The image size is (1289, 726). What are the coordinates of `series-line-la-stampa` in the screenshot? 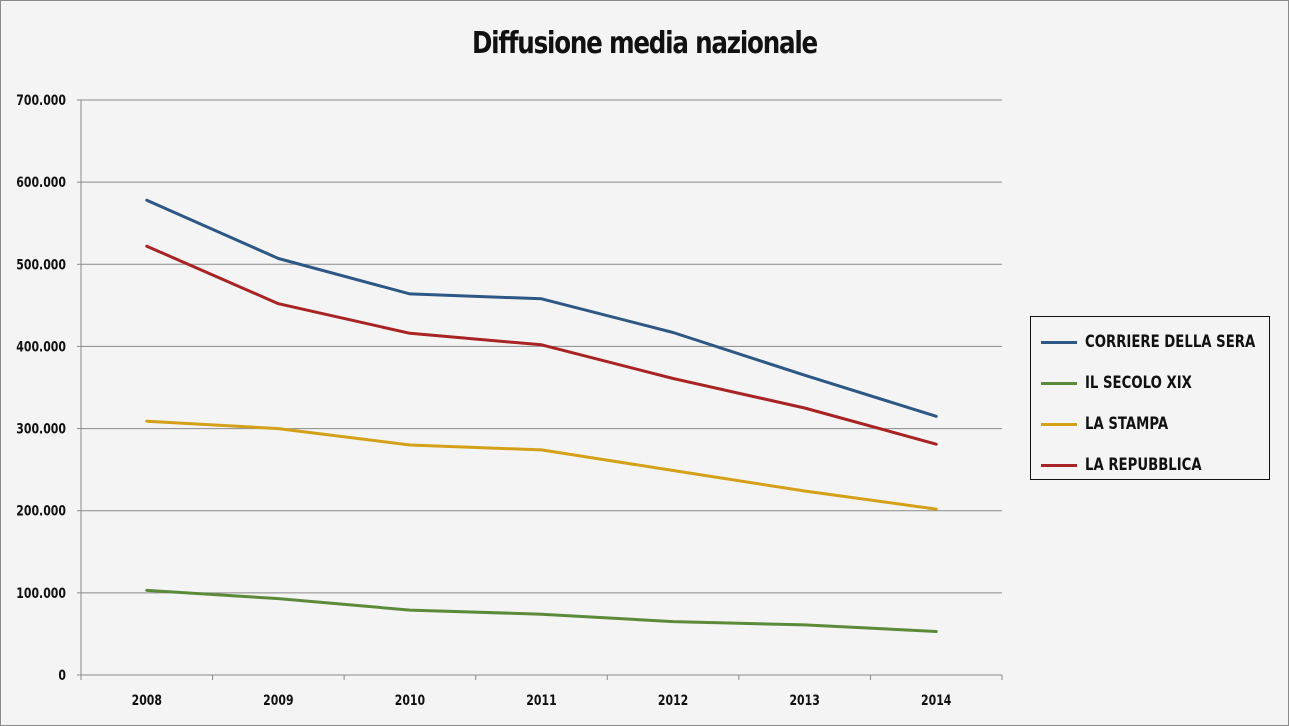 It's located at (541, 465).